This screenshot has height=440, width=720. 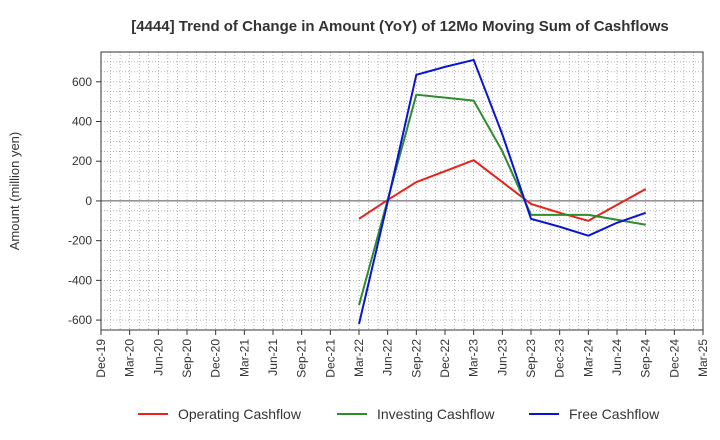 What do you see at coordinates (80, 280) in the screenshot?
I see `y-tick-label: -400` at bounding box center [80, 280].